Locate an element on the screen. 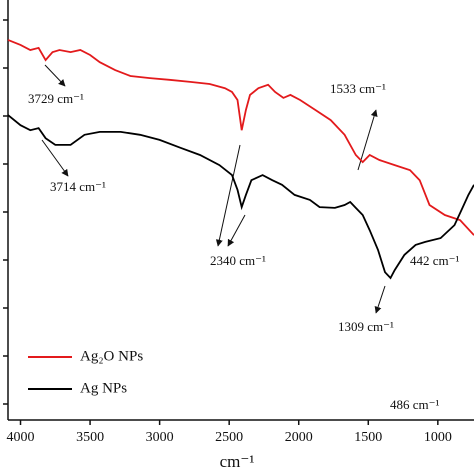  x-tick-label: 2500 is located at coordinates (229, 437).